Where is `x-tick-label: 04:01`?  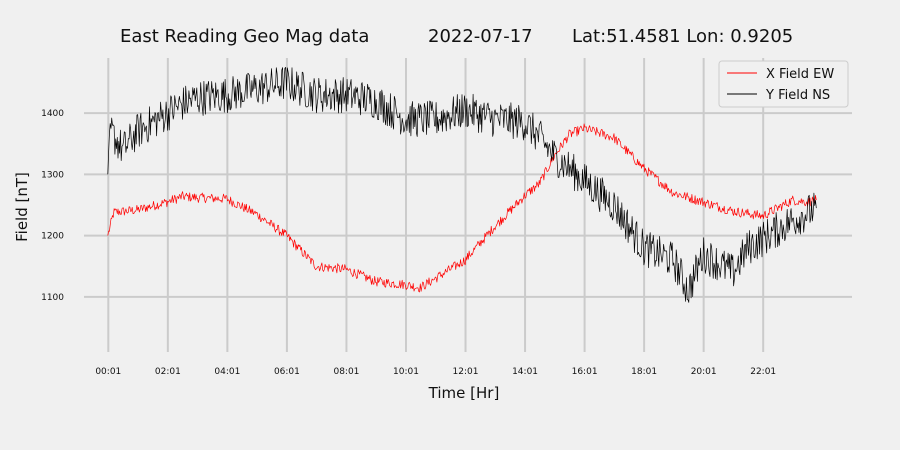 x-tick-label: 04:01 is located at coordinates (227, 372).